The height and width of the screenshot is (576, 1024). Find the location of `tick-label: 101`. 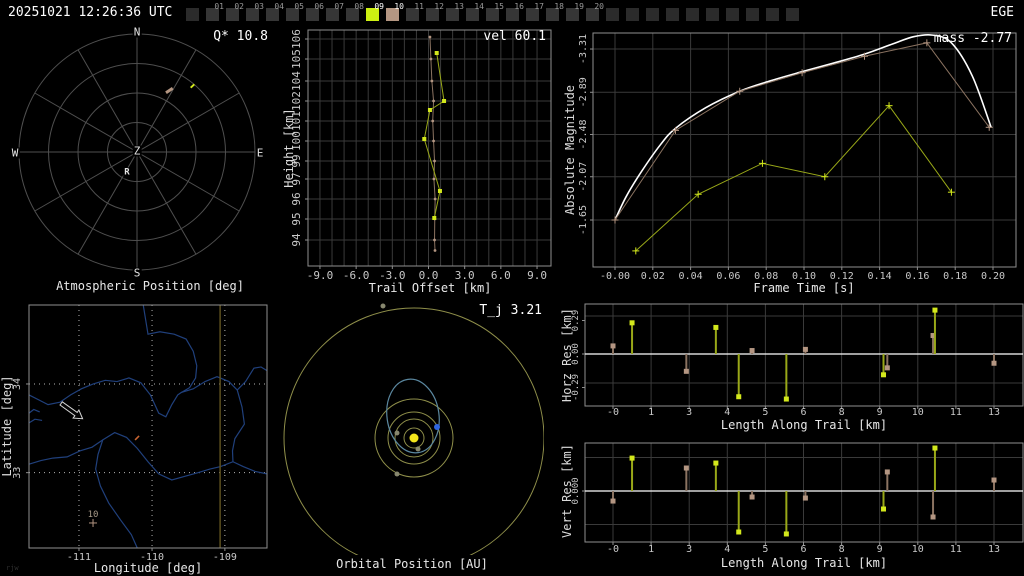

tick-label: 101 is located at coordinates (296, 121).